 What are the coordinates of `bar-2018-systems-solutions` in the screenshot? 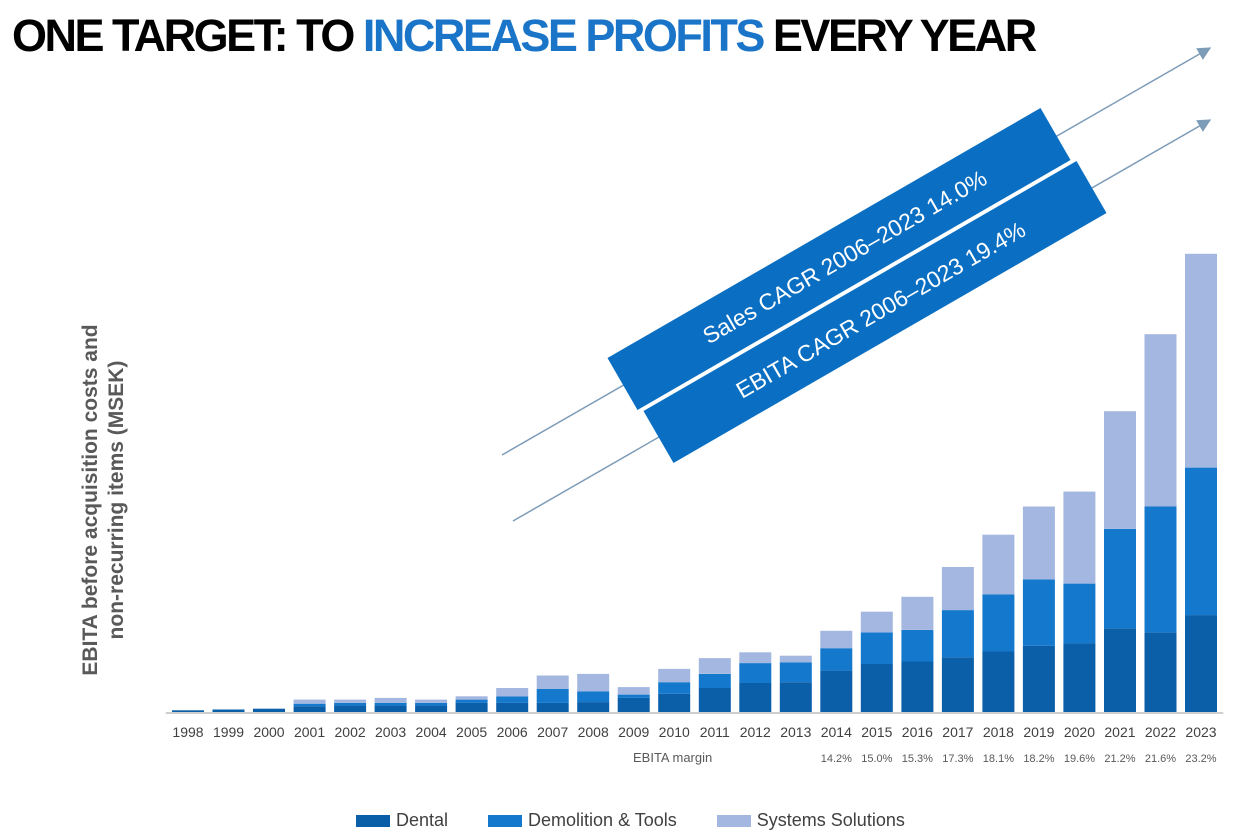 It's located at (998, 564).